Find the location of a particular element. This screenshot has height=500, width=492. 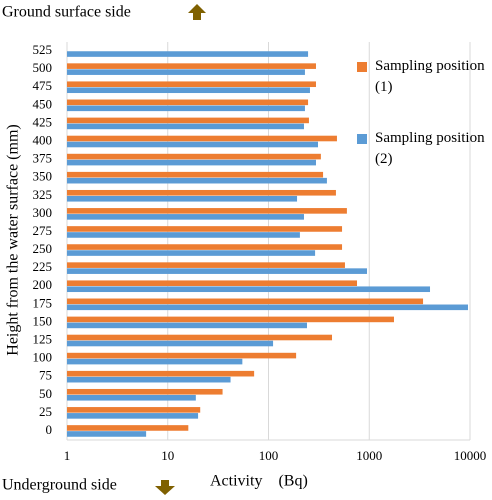

legend-entry: Sampling position (2) is located at coordinates (422, 149).